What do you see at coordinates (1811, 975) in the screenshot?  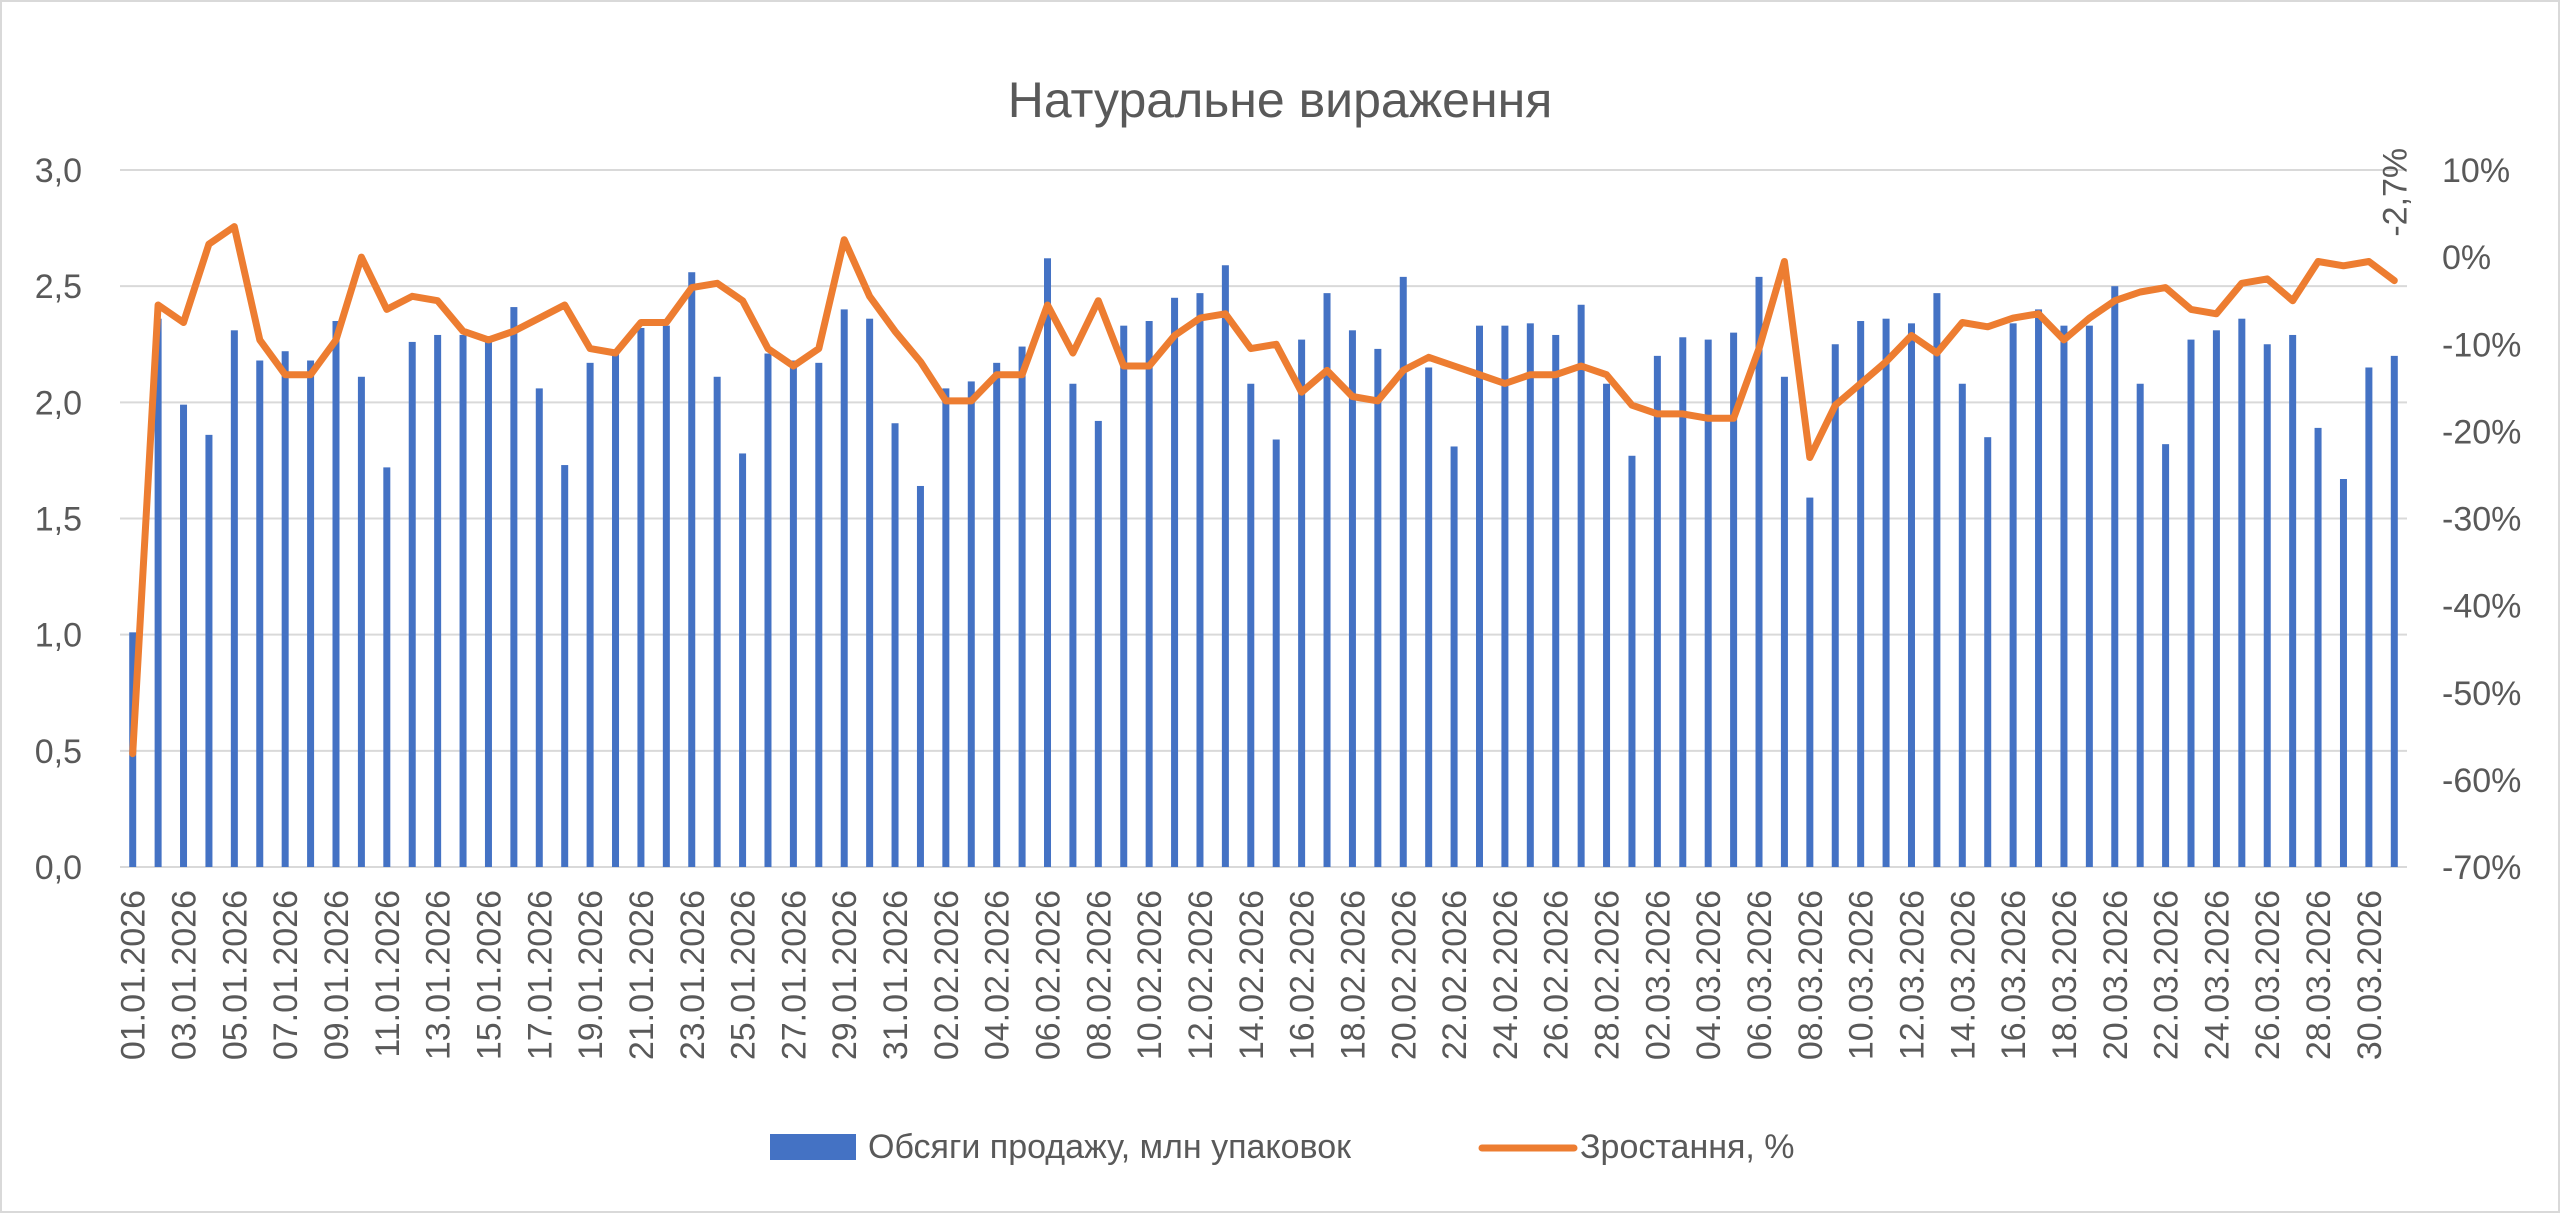 I see `x-axis-tick-label: 08.03.2026` at bounding box center [1811, 975].